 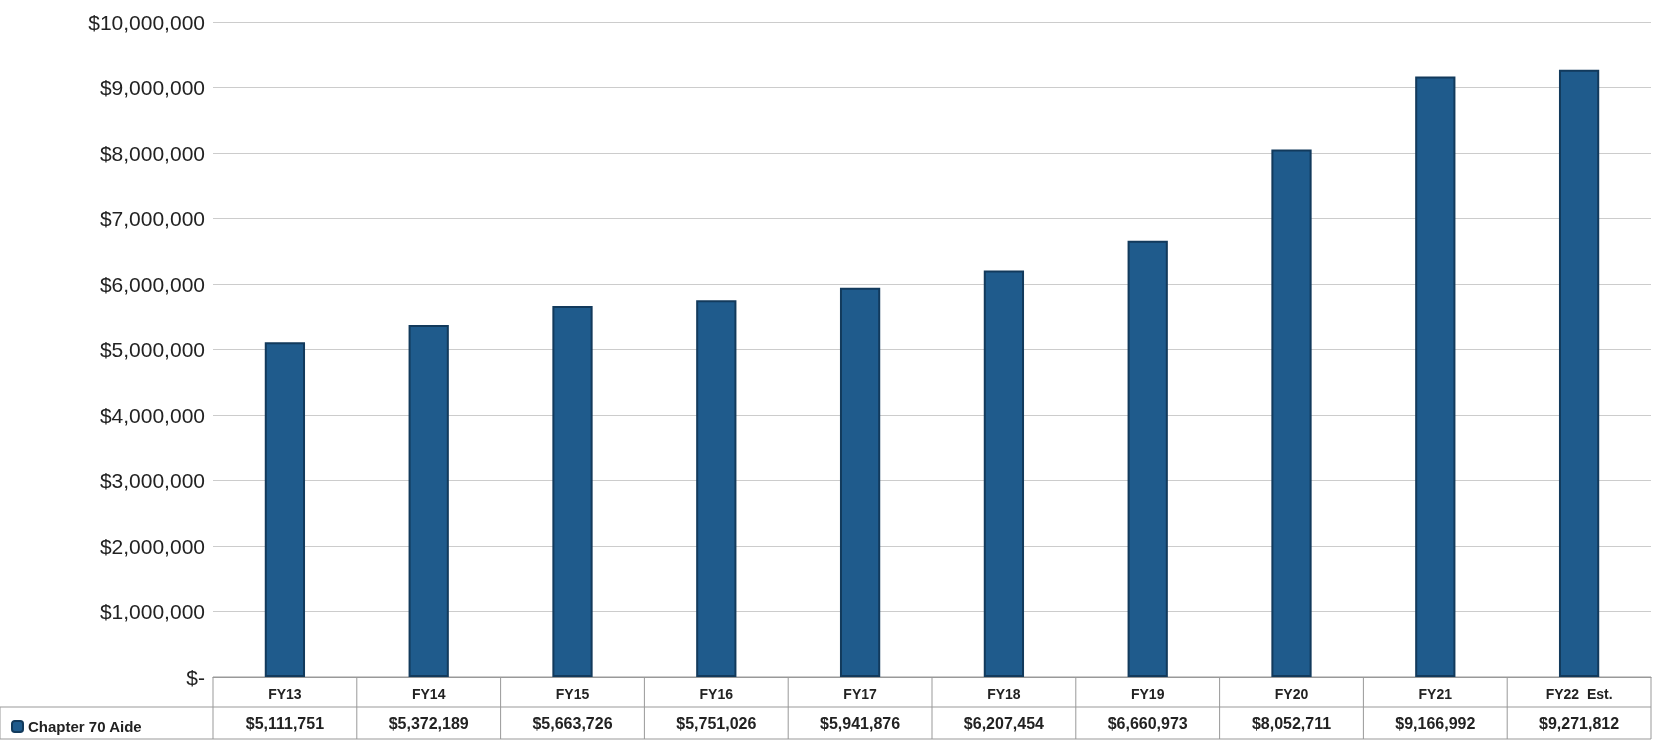 I want to click on y-tick-label: $9,000,000, so click(x=152, y=87).